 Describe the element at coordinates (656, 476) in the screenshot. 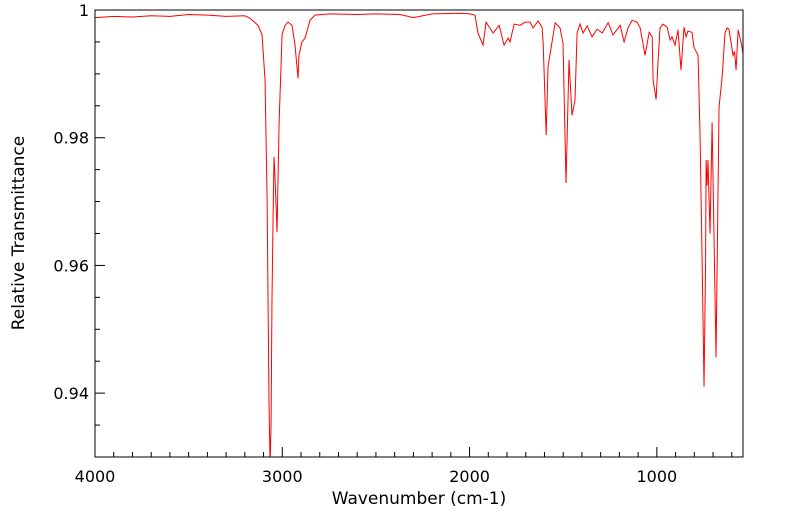

I see `x-tick-label: 1000` at that location.